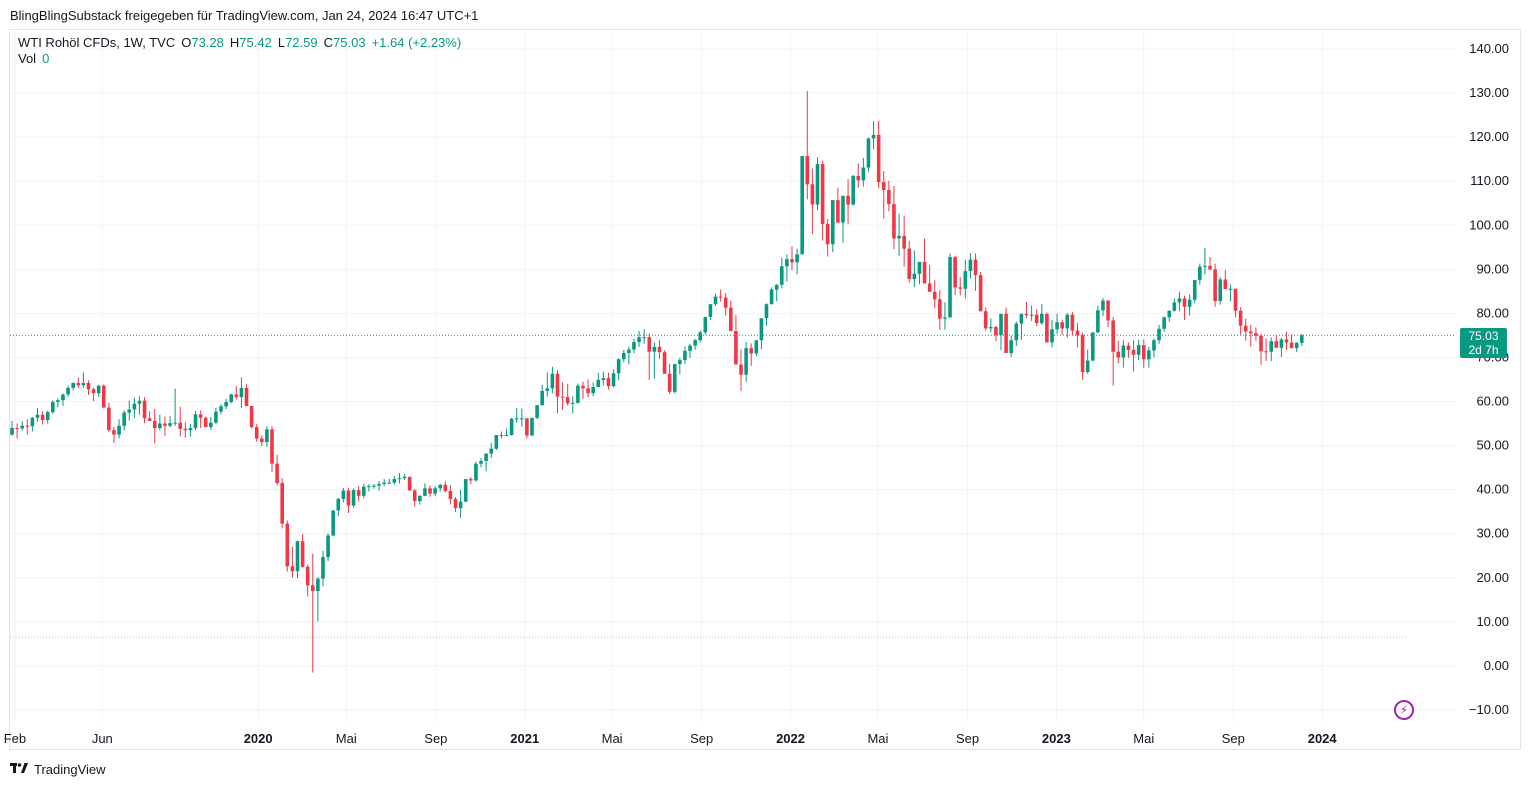  What do you see at coordinates (70, 769) in the screenshot?
I see `tradingview-brand-text: TradingView` at bounding box center [70, 769].